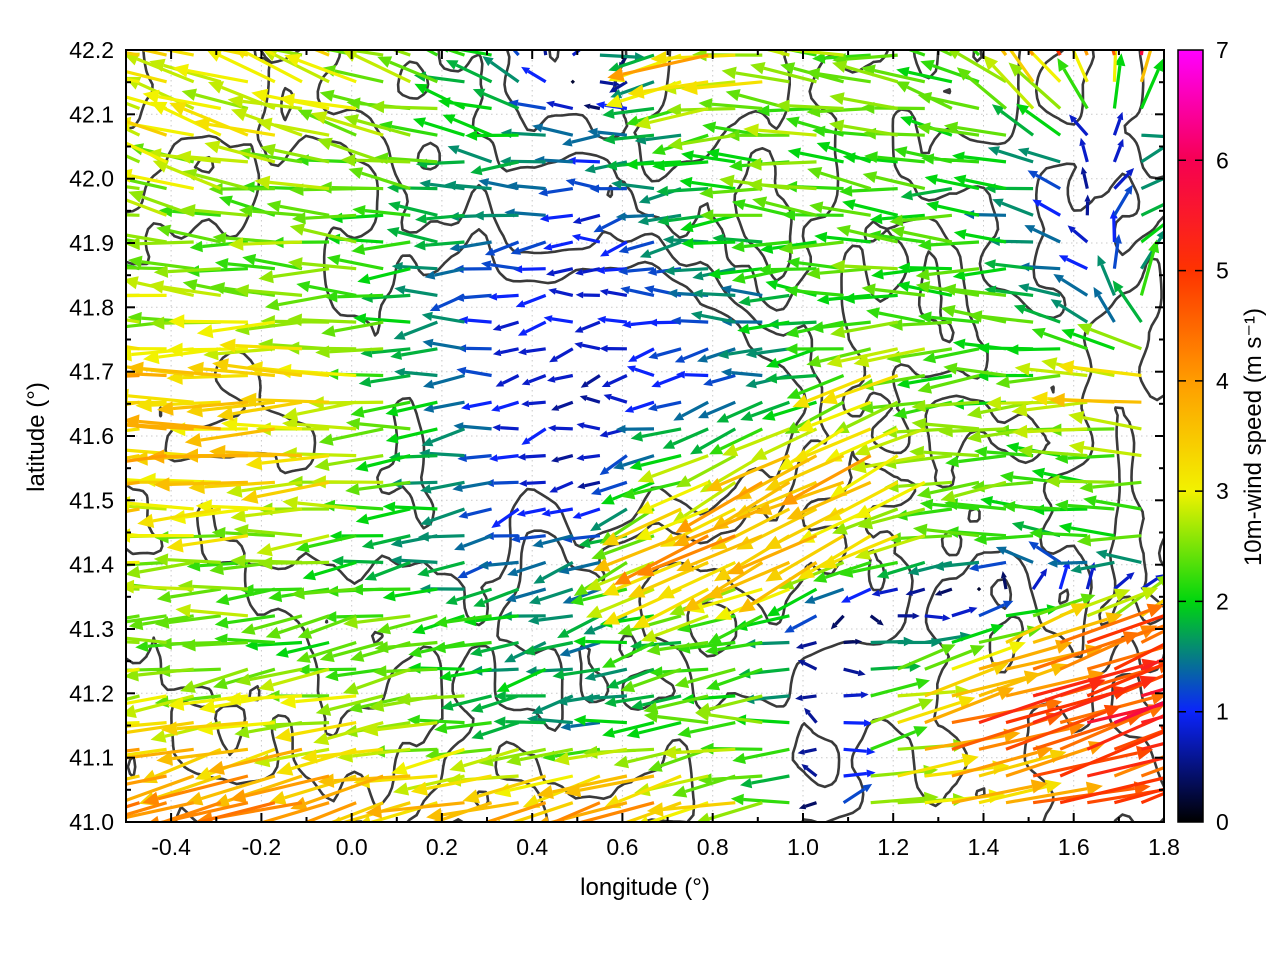 This screenshot has width=1280, height=960. I want to click on x-tick-label: 1.0, so click(803, 847).